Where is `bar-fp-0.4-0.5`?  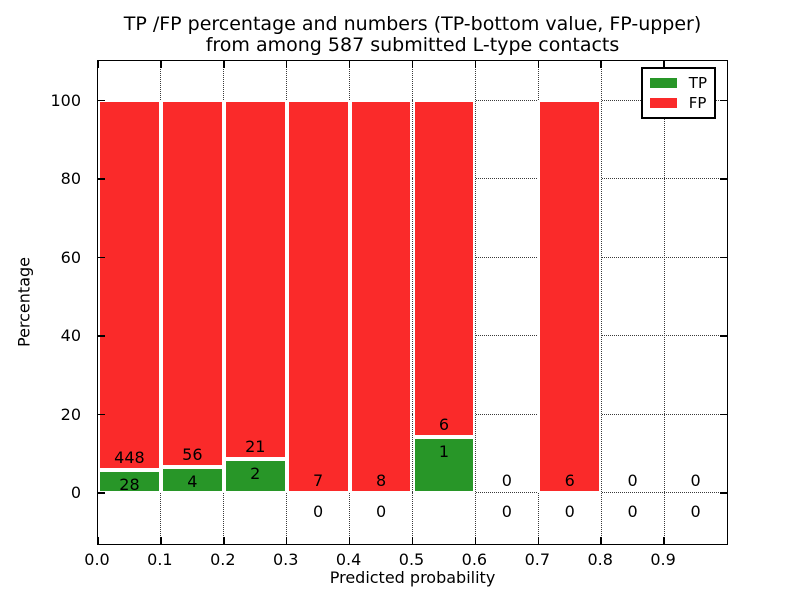 bar-fp-0.4-0.5 is located at coordinates (381, 296).